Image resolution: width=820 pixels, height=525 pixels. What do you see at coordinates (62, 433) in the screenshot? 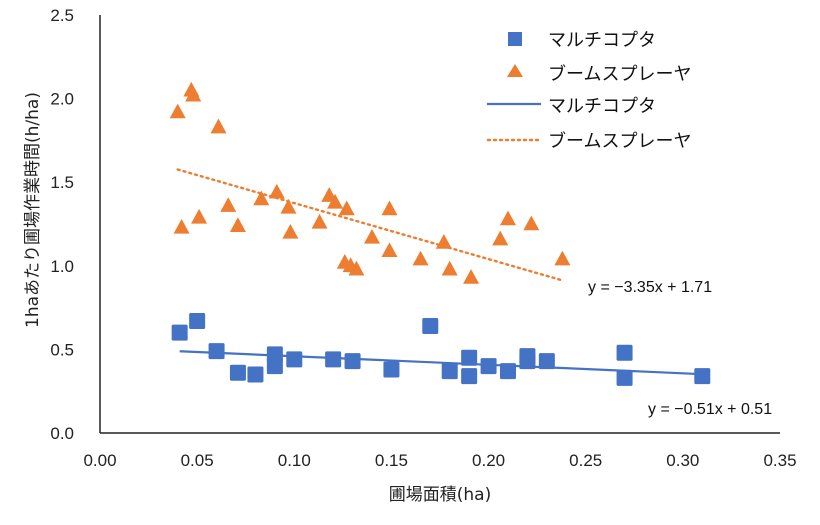
I see `y-tick-label: 0.0` at bounding box center [62, 433].